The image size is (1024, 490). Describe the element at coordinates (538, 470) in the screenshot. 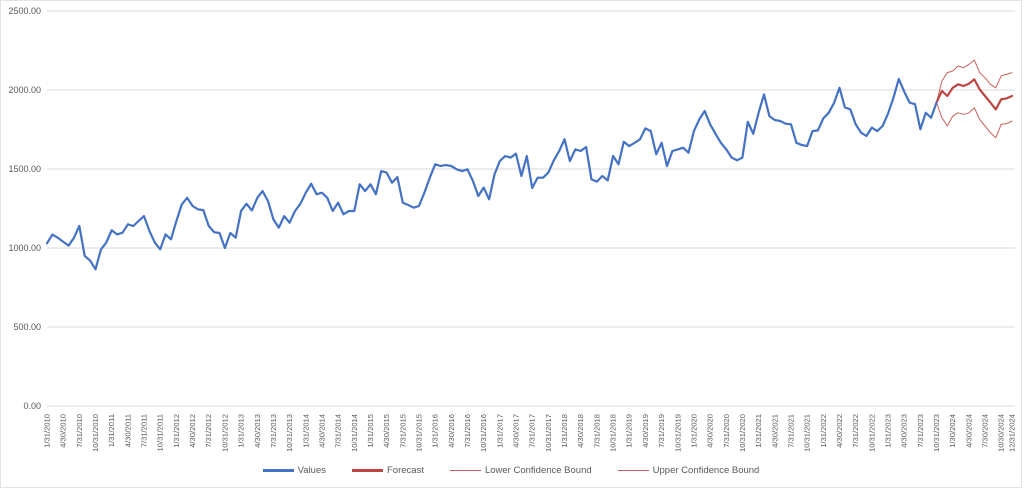

I see `legend-label: Lower Confidence Bound` at that location.